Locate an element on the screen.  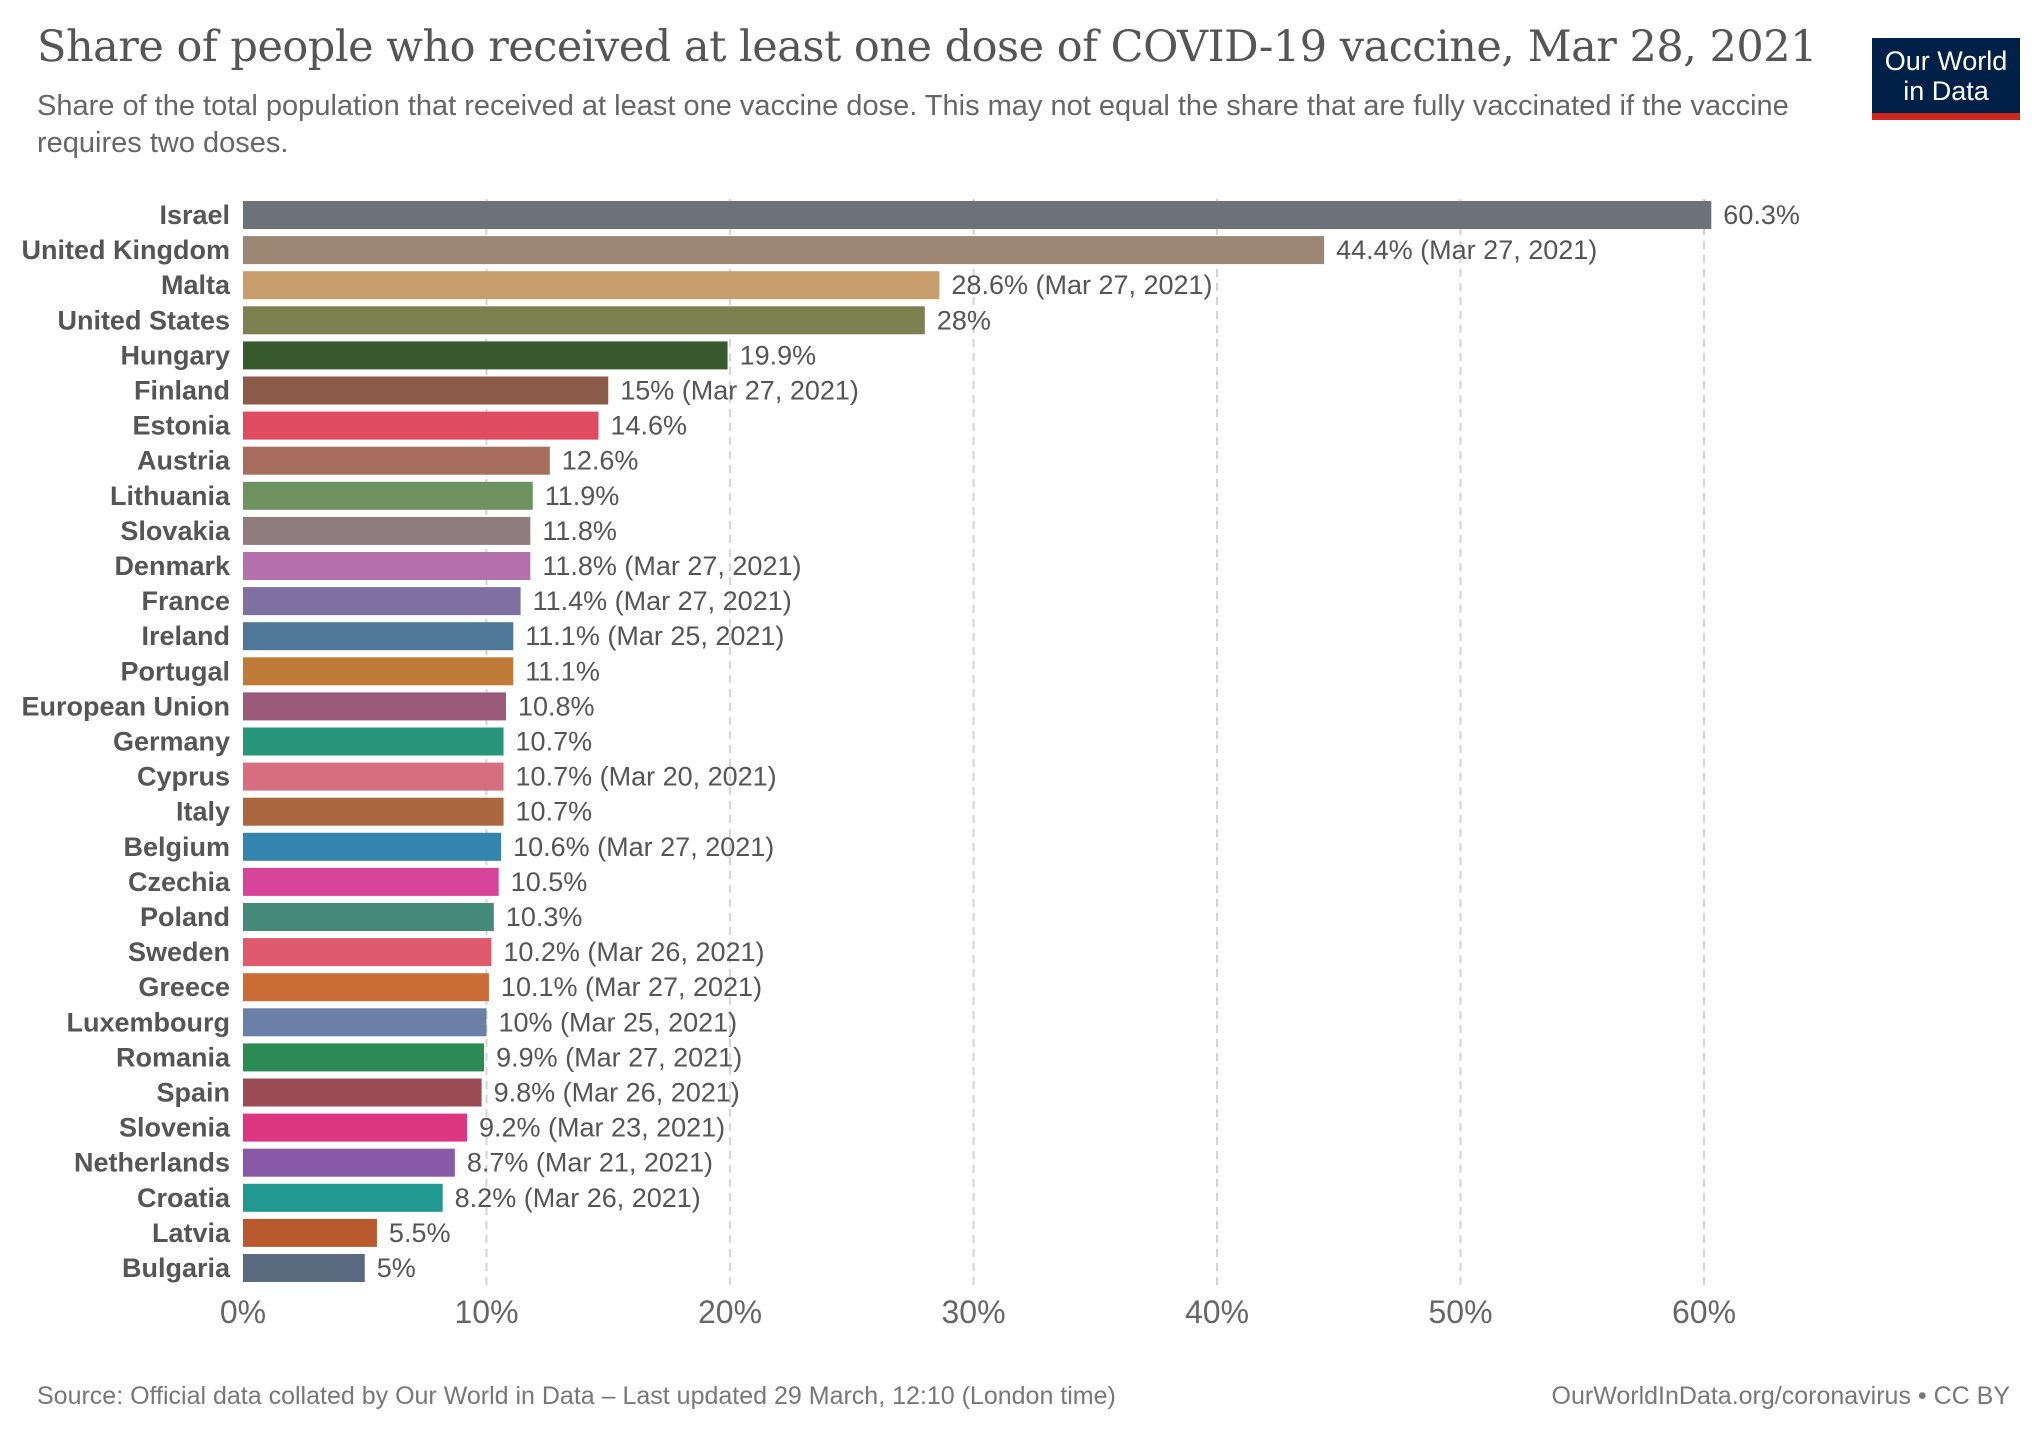
value-label: 11.9% is located at coordinates (582, 496).